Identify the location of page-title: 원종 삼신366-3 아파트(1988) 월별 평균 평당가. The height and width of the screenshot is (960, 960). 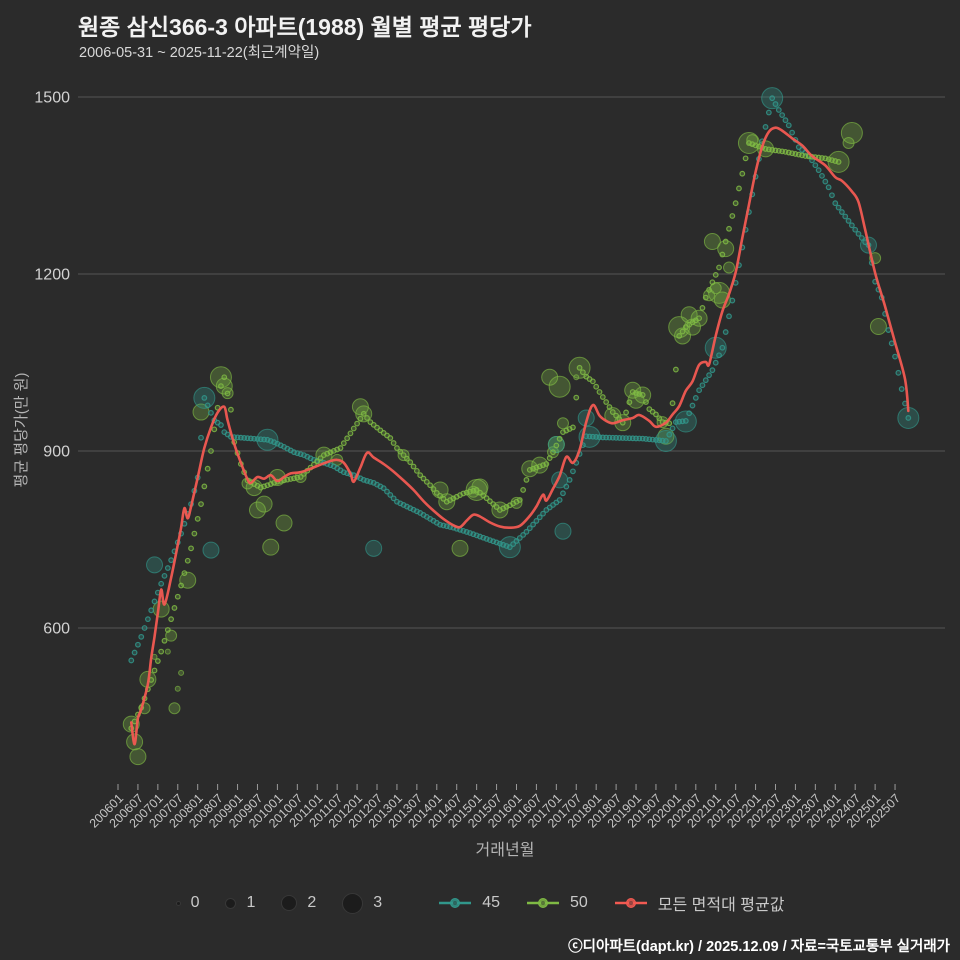
(305, 27).